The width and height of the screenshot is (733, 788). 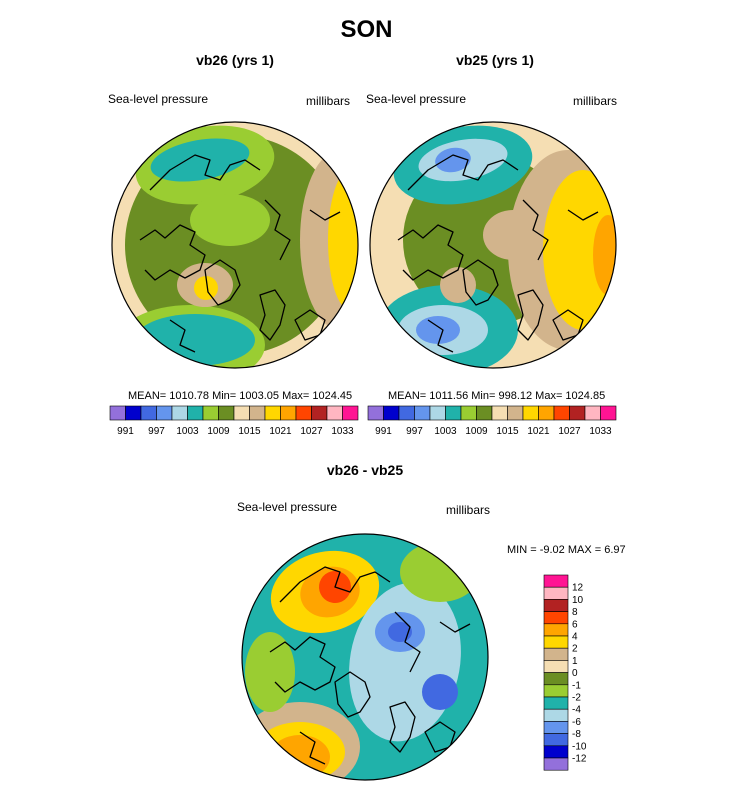 What do you see at coordinates (575, 612) in the screenshot?
I see `colorbar-tick-label: 8` at bounding box center [575, 612].